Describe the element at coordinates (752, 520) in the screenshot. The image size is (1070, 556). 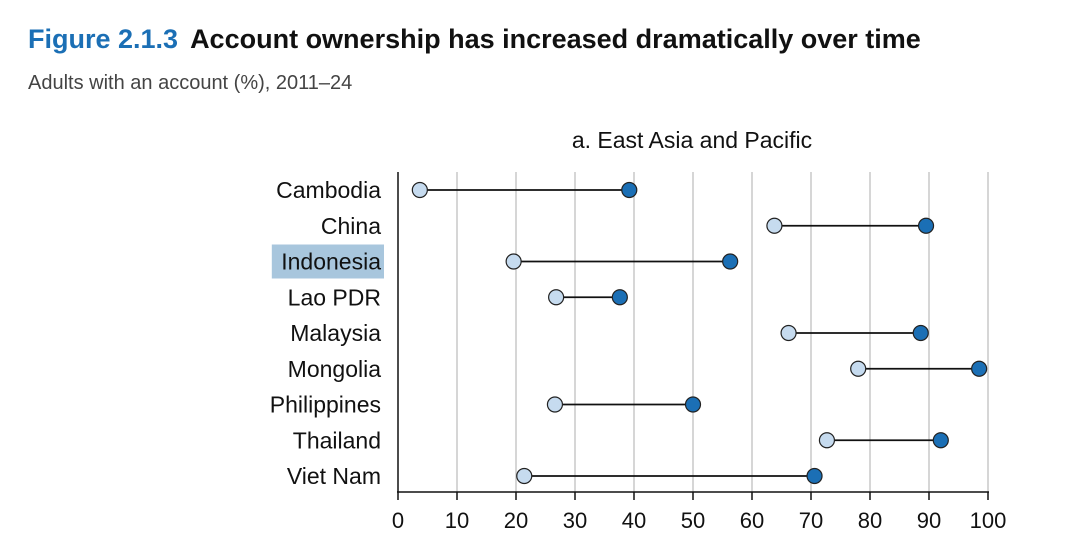
I see `x-tick-label: 60` at that location.